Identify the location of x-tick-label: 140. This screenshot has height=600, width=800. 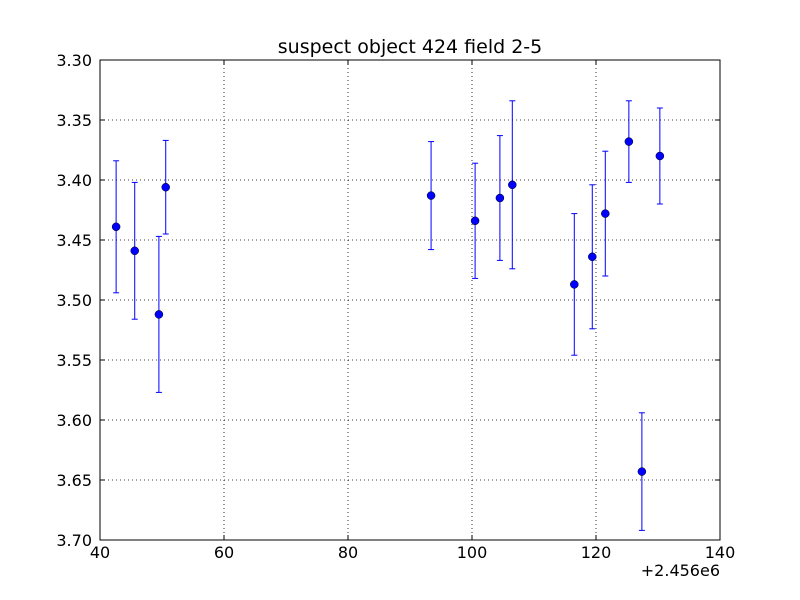
(720, 552).